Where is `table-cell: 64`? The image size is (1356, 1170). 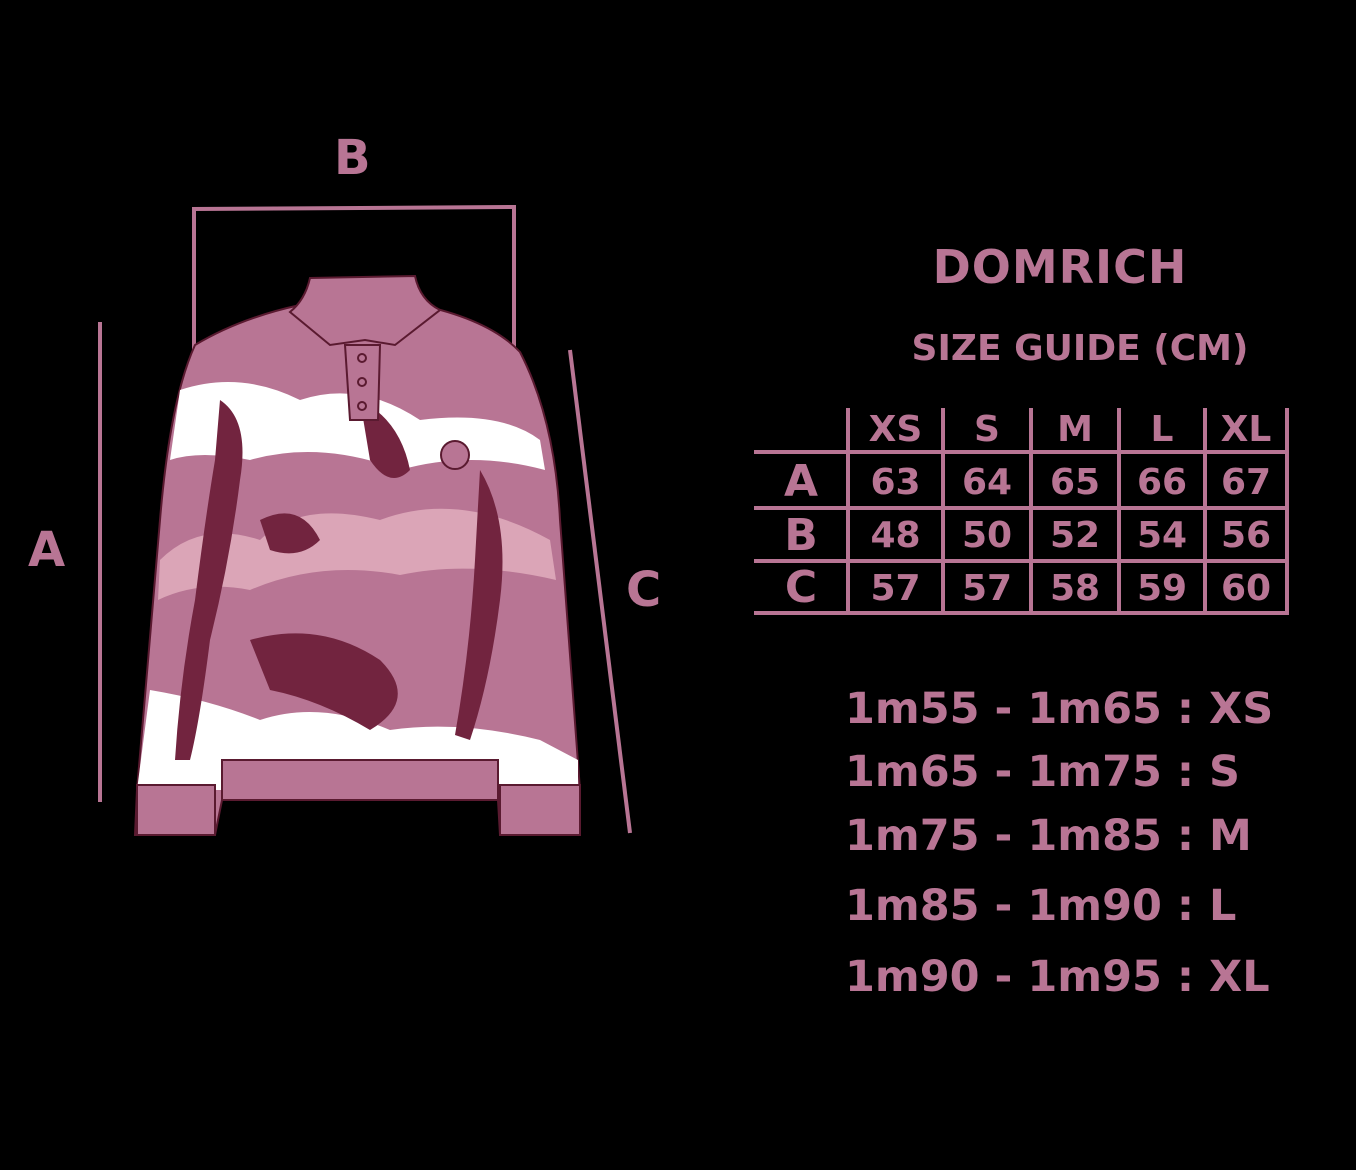
table-cell: 64 is located at coordinates (987, 482).